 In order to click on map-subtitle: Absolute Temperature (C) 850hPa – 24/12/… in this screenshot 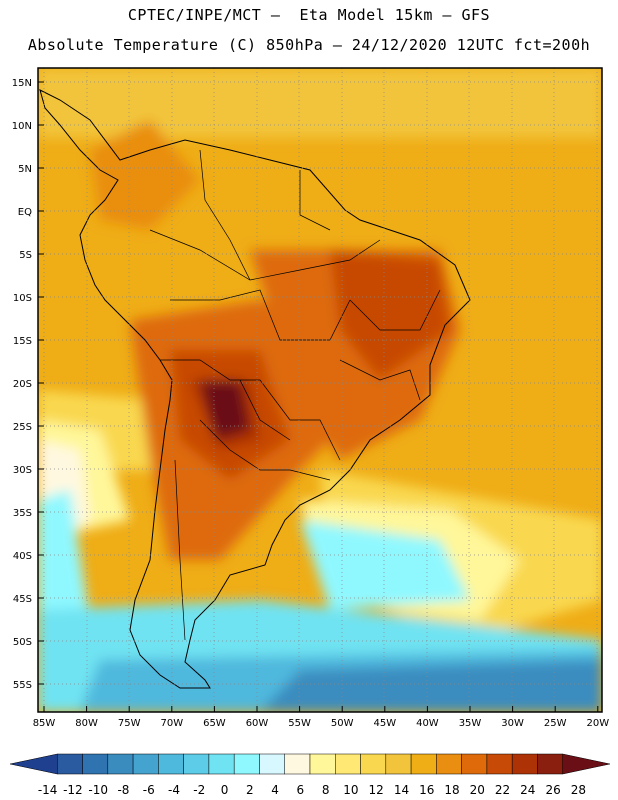, I will do `click(309, 45)`.